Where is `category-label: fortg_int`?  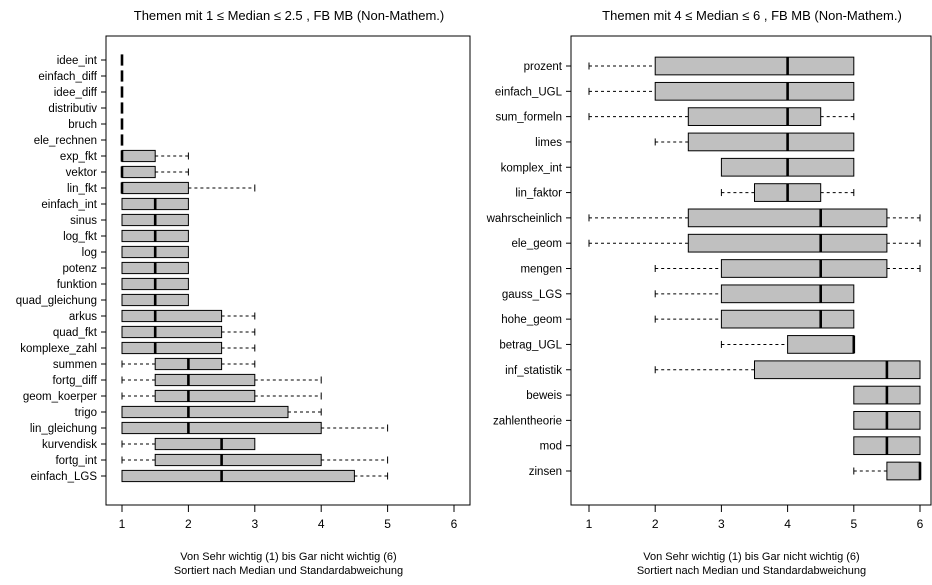 category-label: fortg_int is located at coordinates (76, 461).